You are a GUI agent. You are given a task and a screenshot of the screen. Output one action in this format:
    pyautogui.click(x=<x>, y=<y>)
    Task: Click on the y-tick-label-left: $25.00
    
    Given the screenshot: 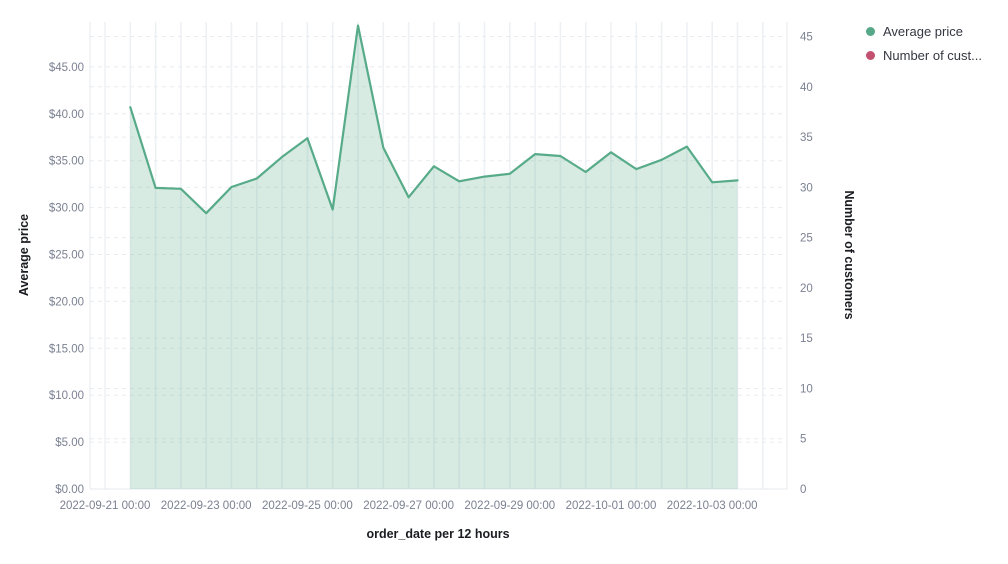 What is the action you would take?
    pyautogui.click(x=66, y=256)
    